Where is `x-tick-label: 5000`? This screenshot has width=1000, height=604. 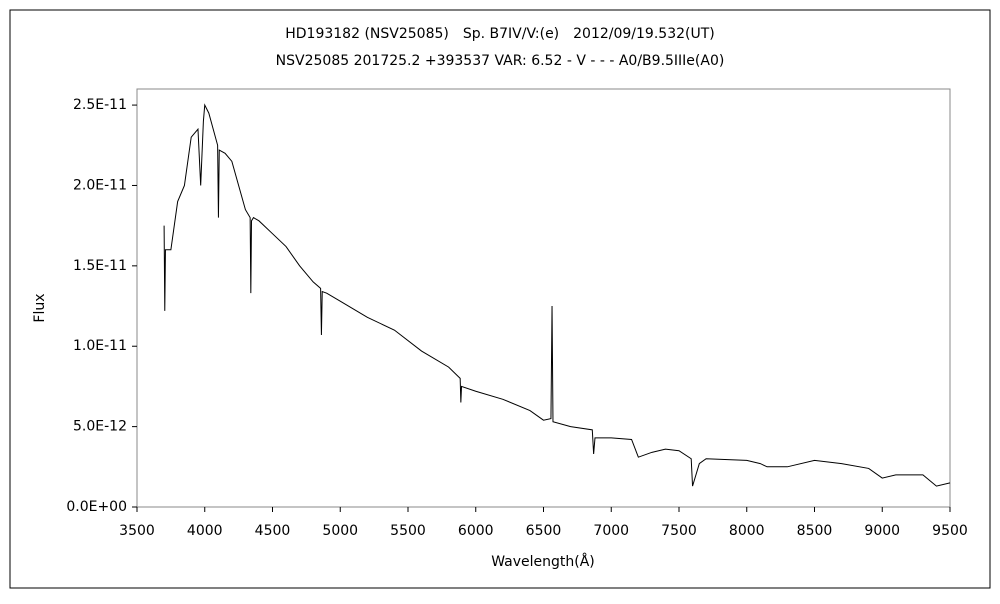 x-tick-label: 5000 is located at coordinates (340, 531).